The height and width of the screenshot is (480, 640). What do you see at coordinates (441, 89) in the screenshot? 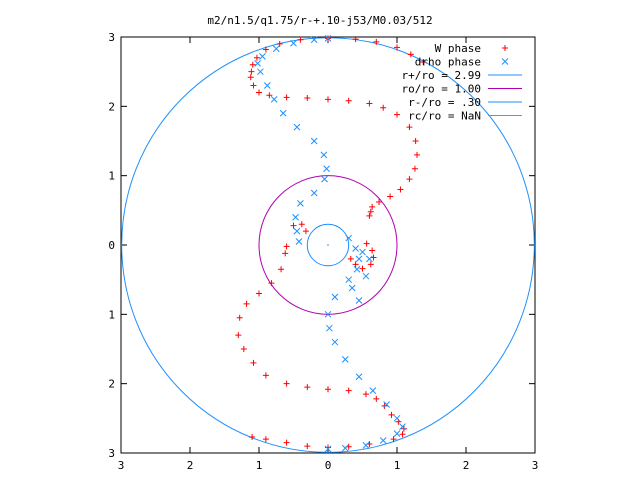
I see `legend-label: ro/ro = 1.00` at bounding box center [441, 89].